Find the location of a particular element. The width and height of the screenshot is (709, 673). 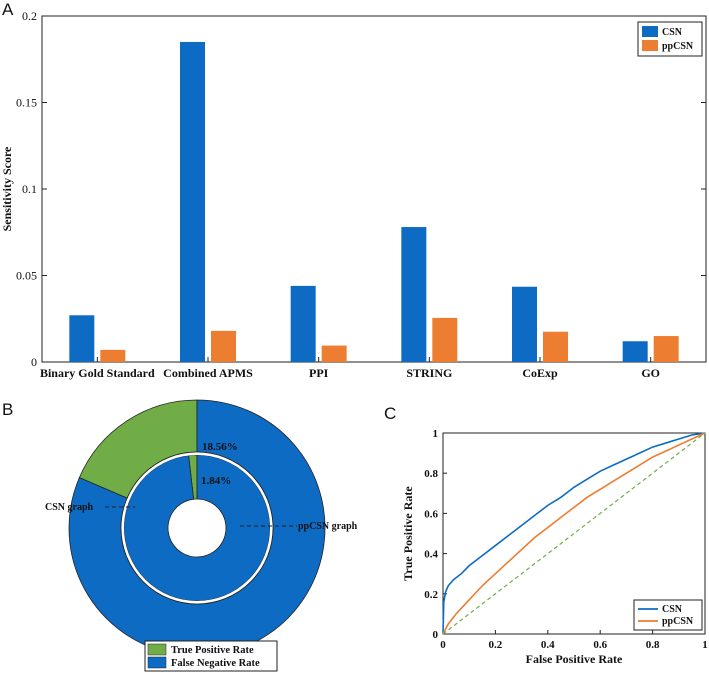

x-axis-label: False Positive Rate is located at coordinates (574, 659).